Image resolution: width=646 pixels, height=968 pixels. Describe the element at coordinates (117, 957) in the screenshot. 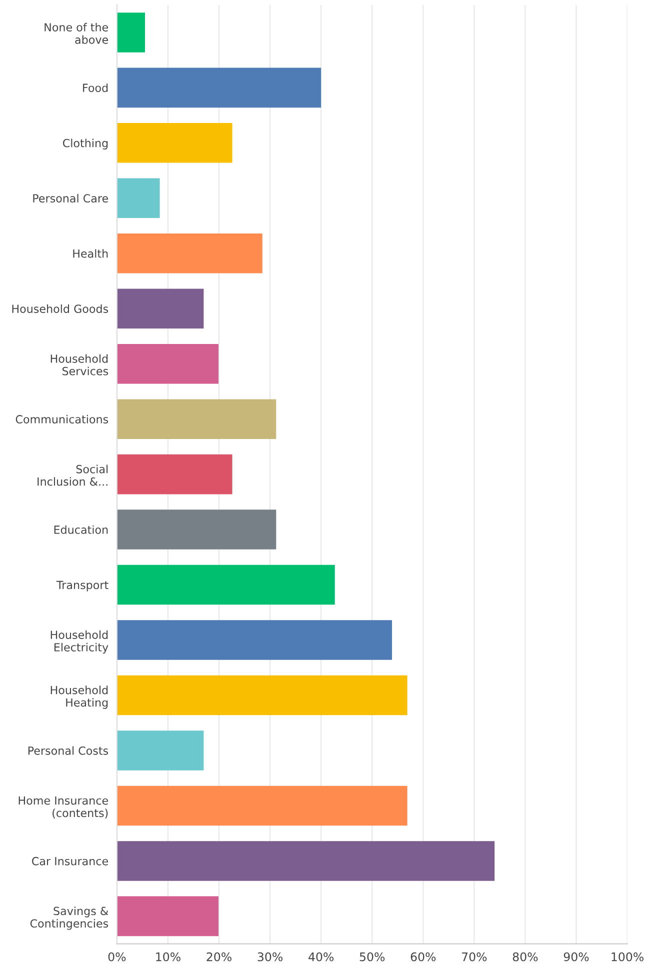

I see `x-tick-label: 0%` at that location.